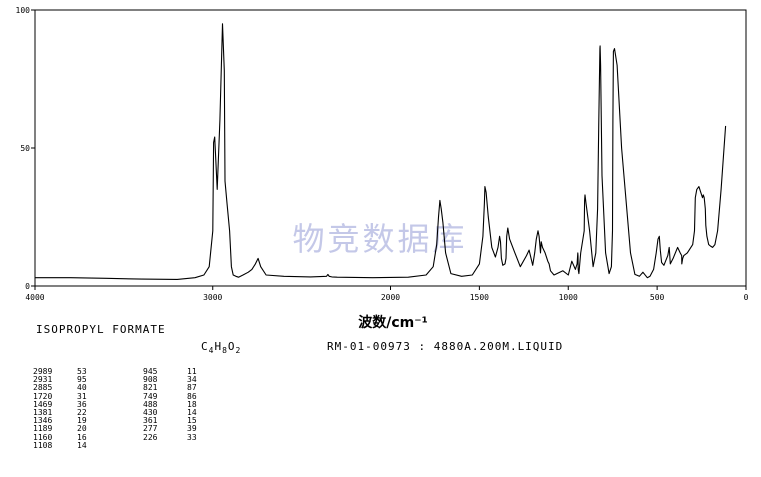  I want to click on formula-c-count: 4, so click(211, 351).